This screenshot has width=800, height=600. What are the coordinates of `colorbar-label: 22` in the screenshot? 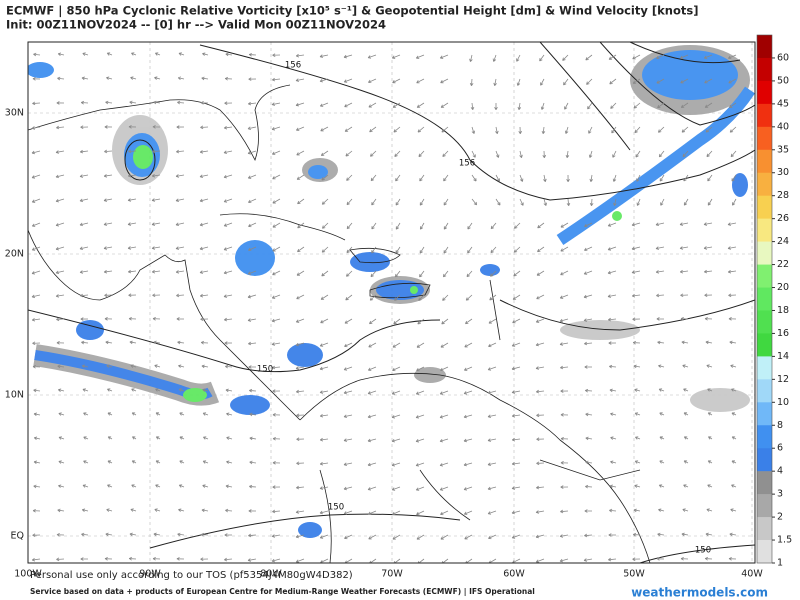 It's located at (783, 264).